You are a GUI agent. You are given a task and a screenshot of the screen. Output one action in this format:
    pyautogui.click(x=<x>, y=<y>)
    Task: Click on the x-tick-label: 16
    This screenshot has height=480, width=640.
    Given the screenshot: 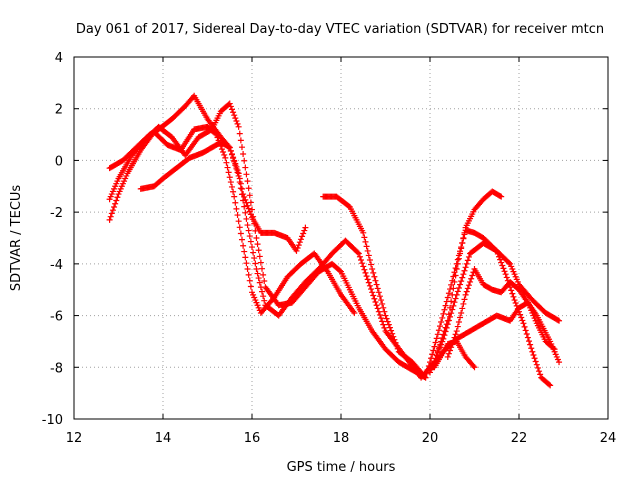 What is the action you would take?
    pyautogui.click(x=252, y=438)
    